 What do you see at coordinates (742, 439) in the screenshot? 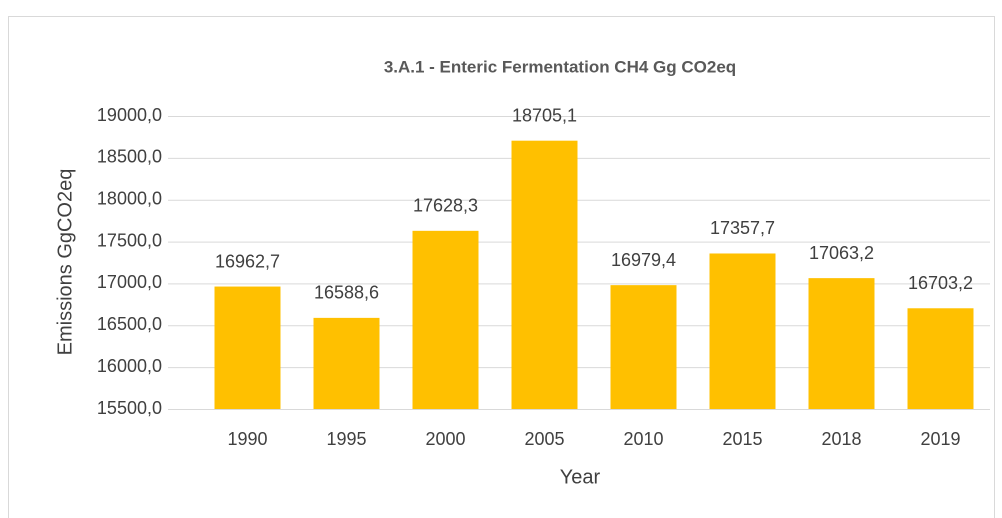
I see `x-tick-label: 2015` at bounding box center [742, 439].